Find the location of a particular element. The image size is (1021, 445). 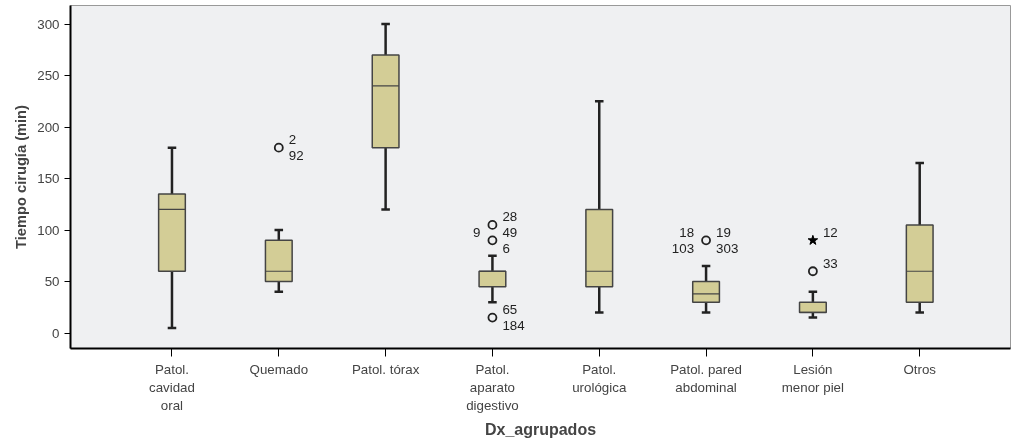

y-tick-label: 250 is located at coordinates (48, 76).